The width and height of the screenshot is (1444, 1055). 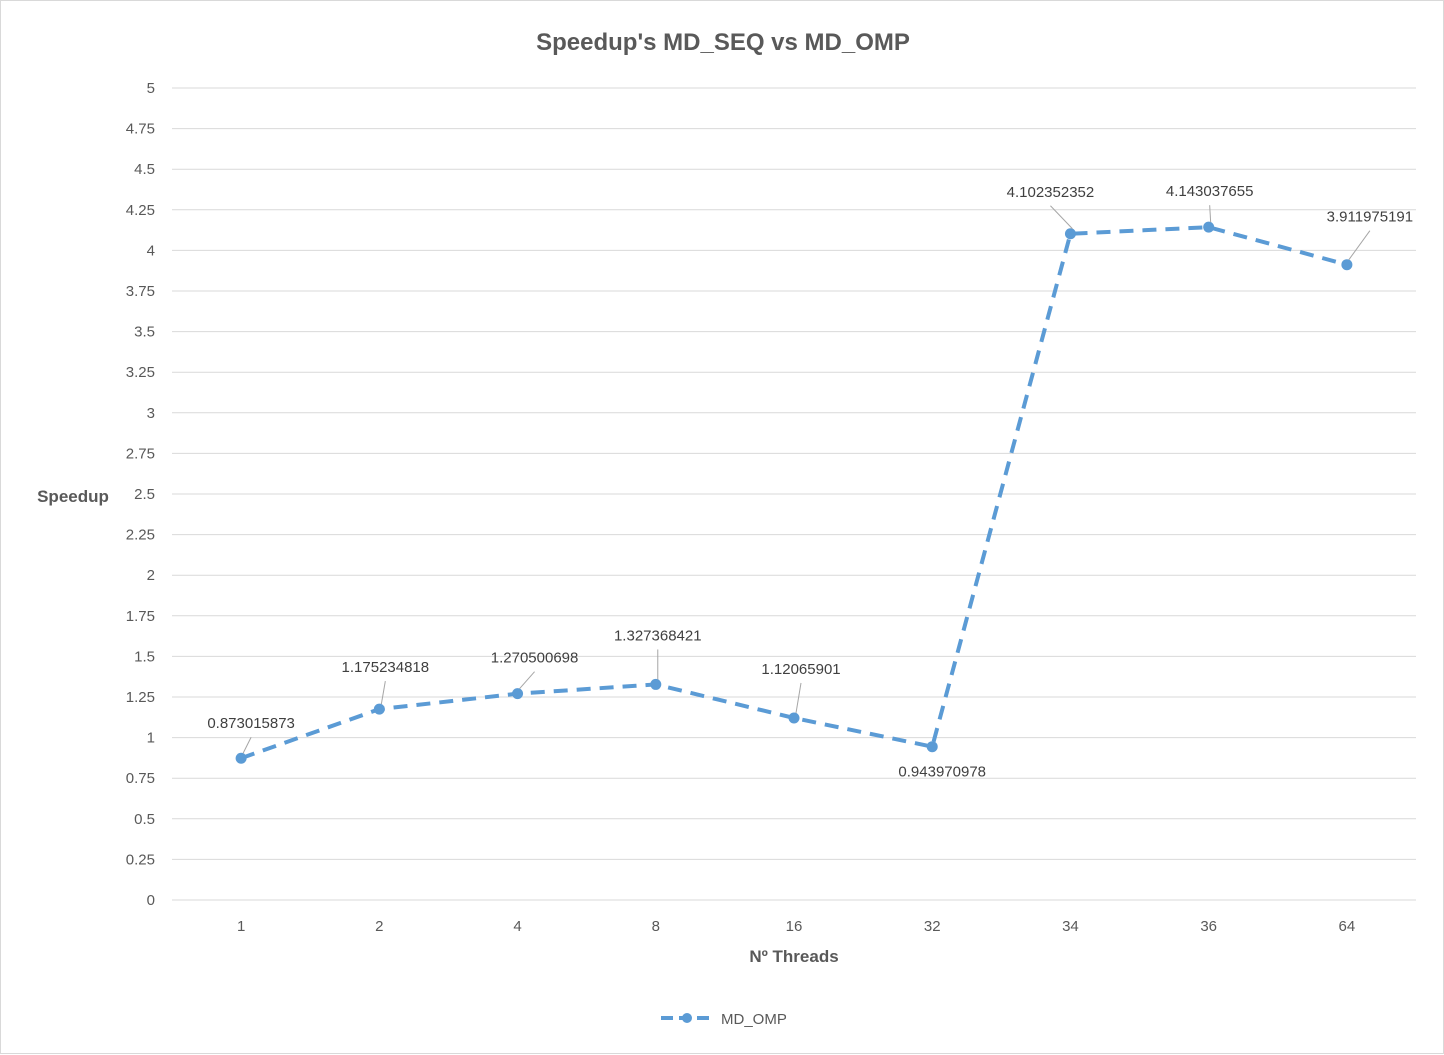 What do you see at coordinates (151, 250) in the screenshot?
I see `y-tick-label: 4` at bounding box center [151, 250].